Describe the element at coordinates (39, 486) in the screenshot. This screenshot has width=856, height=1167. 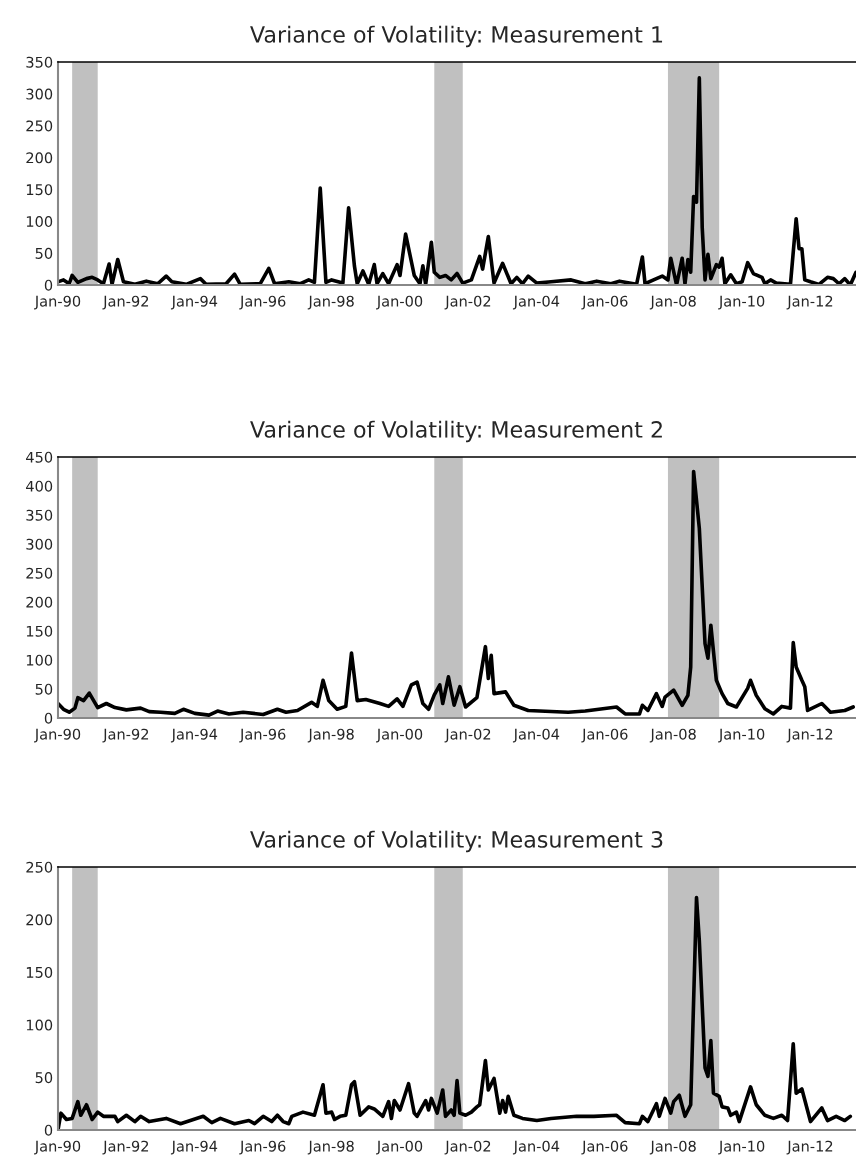
I see `y-tick-label: 400` at that location.